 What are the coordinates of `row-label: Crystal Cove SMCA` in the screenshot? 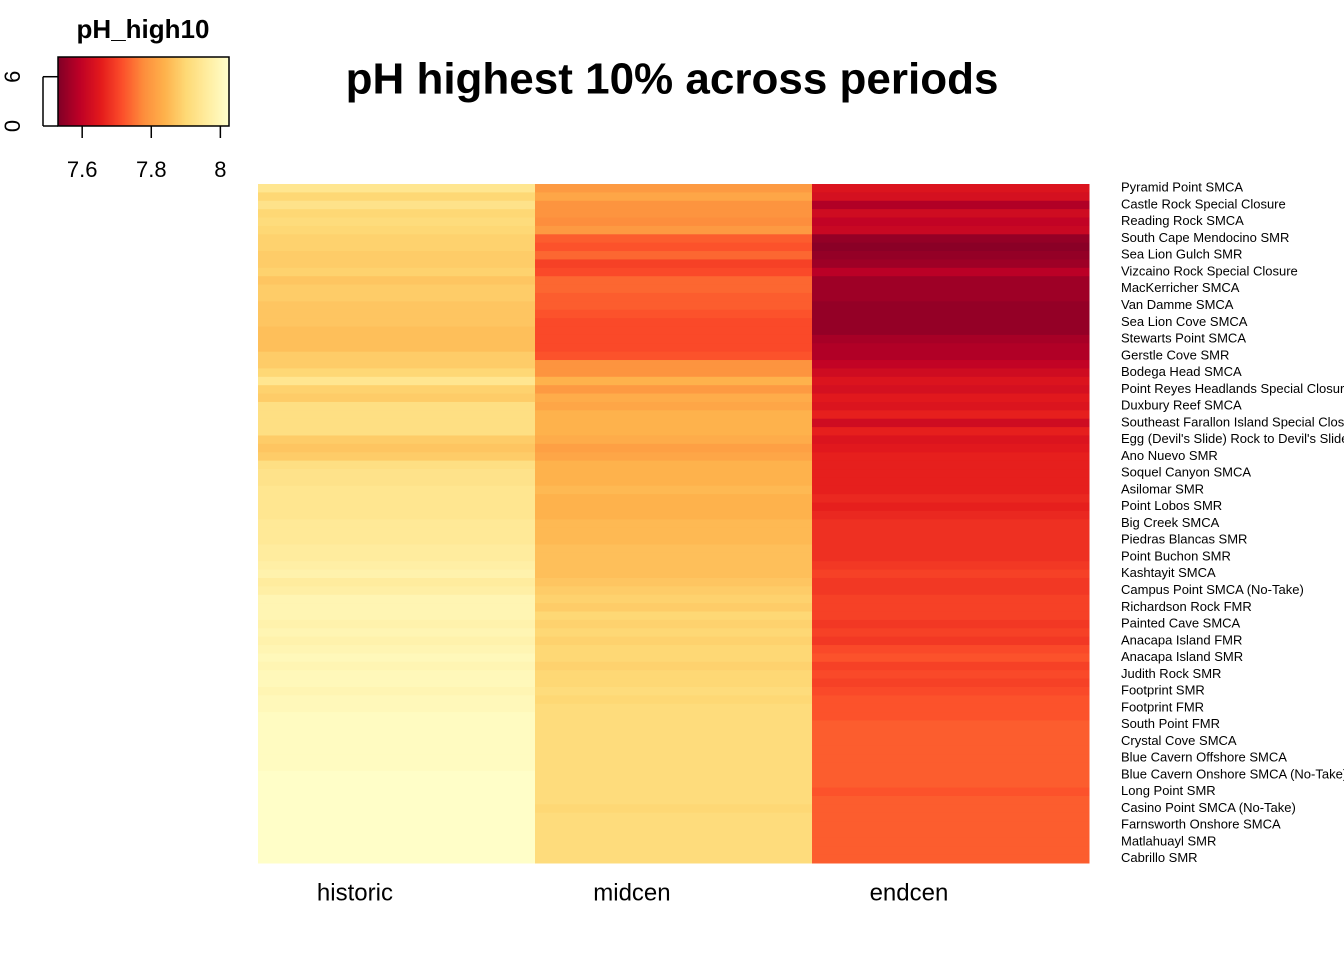 It's located at (1179, 740).